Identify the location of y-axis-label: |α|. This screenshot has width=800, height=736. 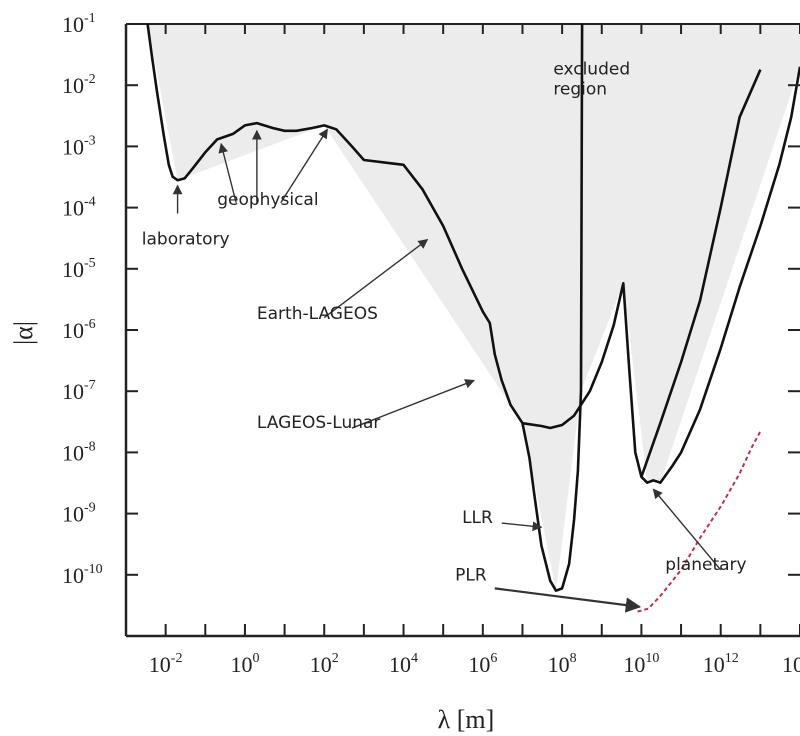
(23, 333).